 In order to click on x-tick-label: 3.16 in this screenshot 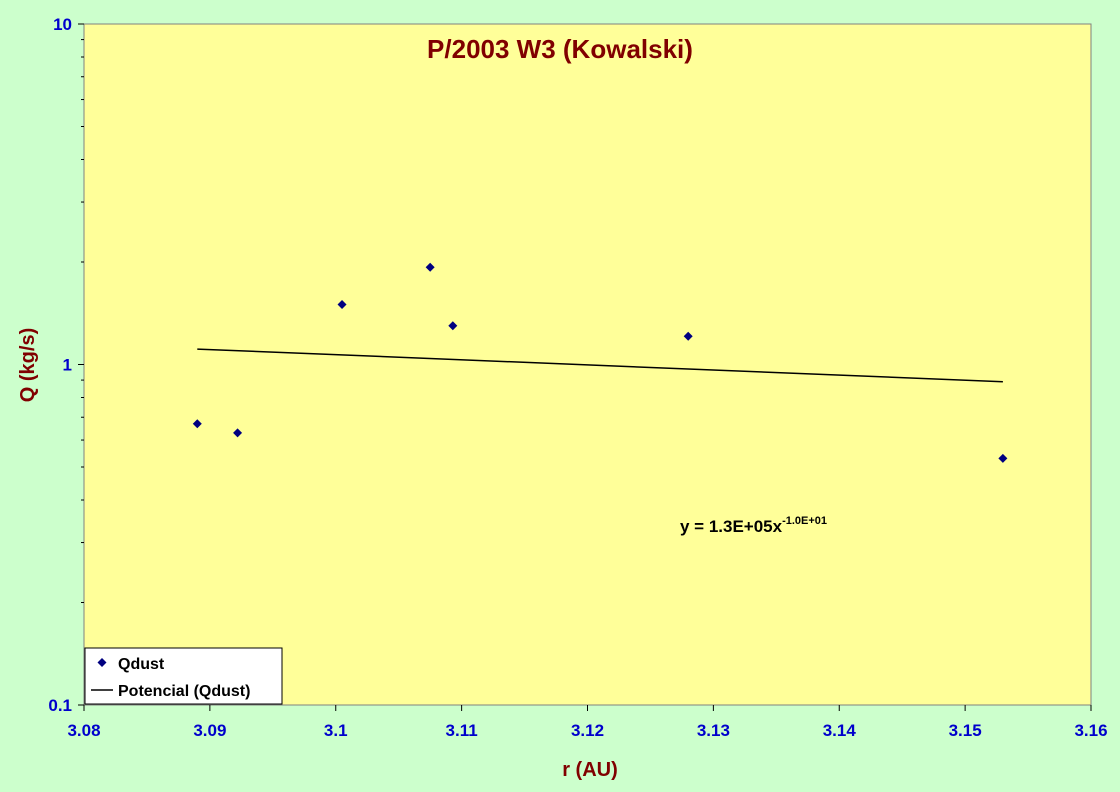, I will do `click(1090, 730)`.